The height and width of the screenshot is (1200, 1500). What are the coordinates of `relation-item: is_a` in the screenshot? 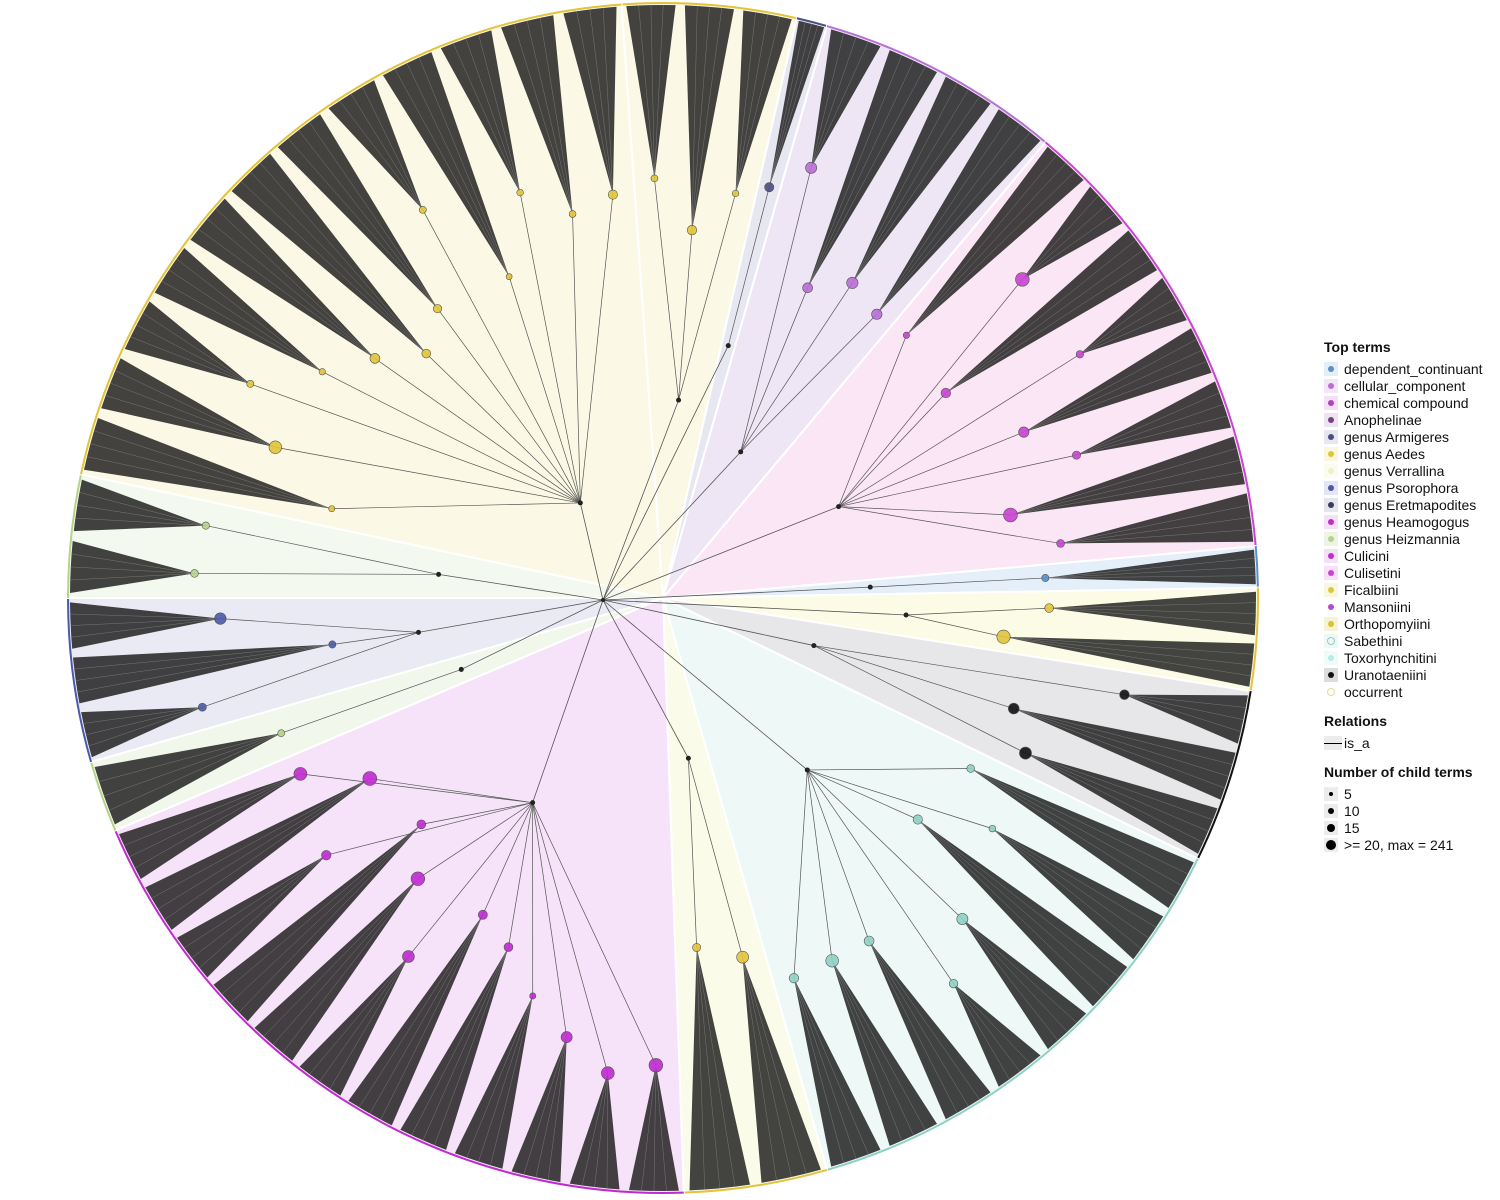 It's located at (1409, 742).